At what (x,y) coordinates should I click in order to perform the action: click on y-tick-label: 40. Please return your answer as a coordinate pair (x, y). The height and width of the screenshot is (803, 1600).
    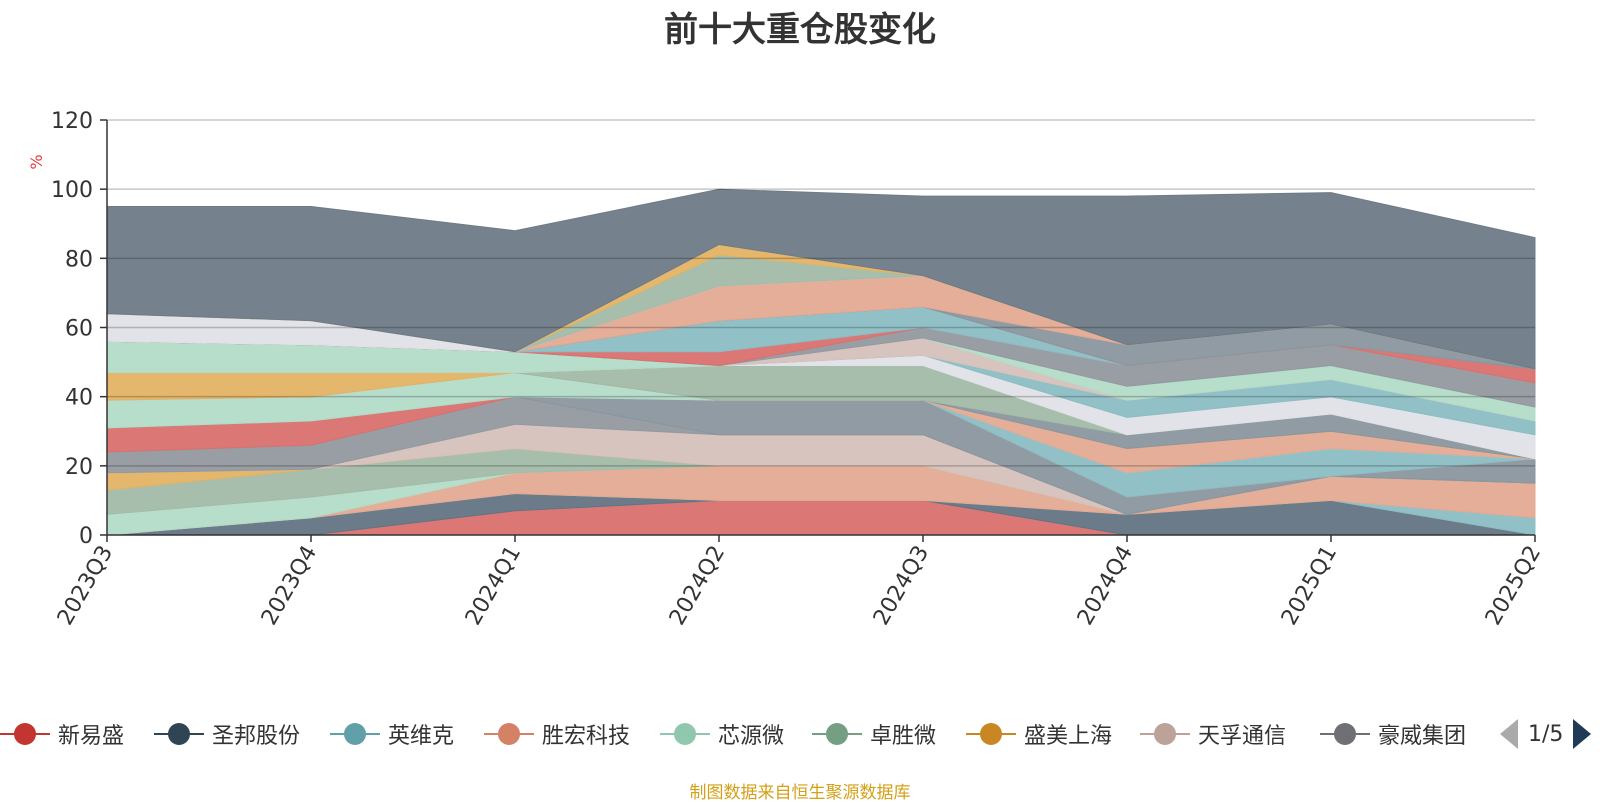
    Looking at the image, I should click on (79, 398).